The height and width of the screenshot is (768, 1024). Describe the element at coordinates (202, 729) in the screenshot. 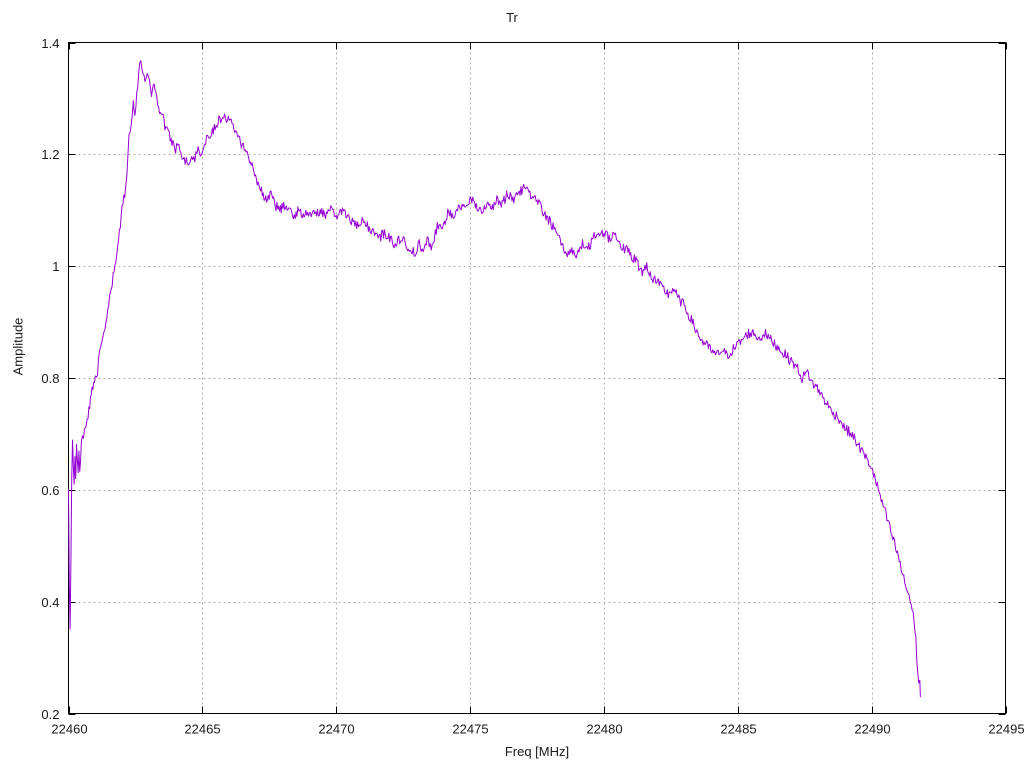

I see `svg-text: 22465` at that location.